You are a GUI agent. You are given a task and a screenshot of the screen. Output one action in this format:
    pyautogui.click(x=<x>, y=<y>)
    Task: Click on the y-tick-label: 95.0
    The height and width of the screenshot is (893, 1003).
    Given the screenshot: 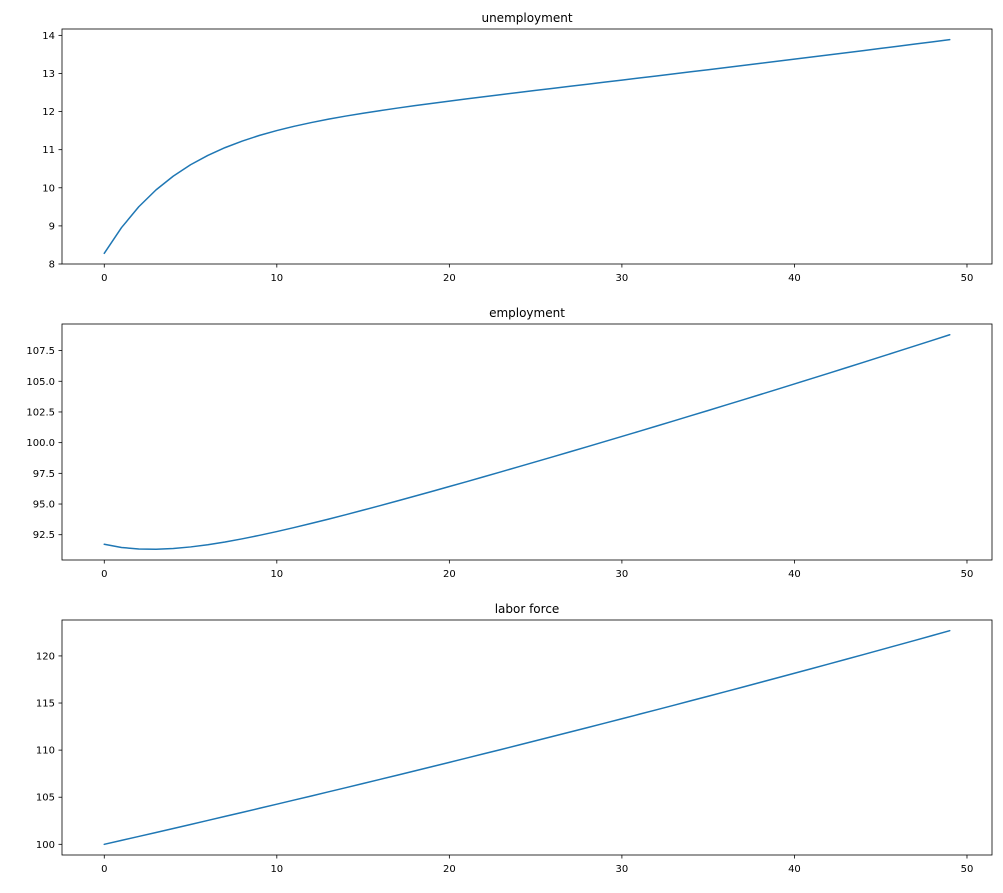 What is the action you would take?
    pyautogui.click(x=44, y=505)
    